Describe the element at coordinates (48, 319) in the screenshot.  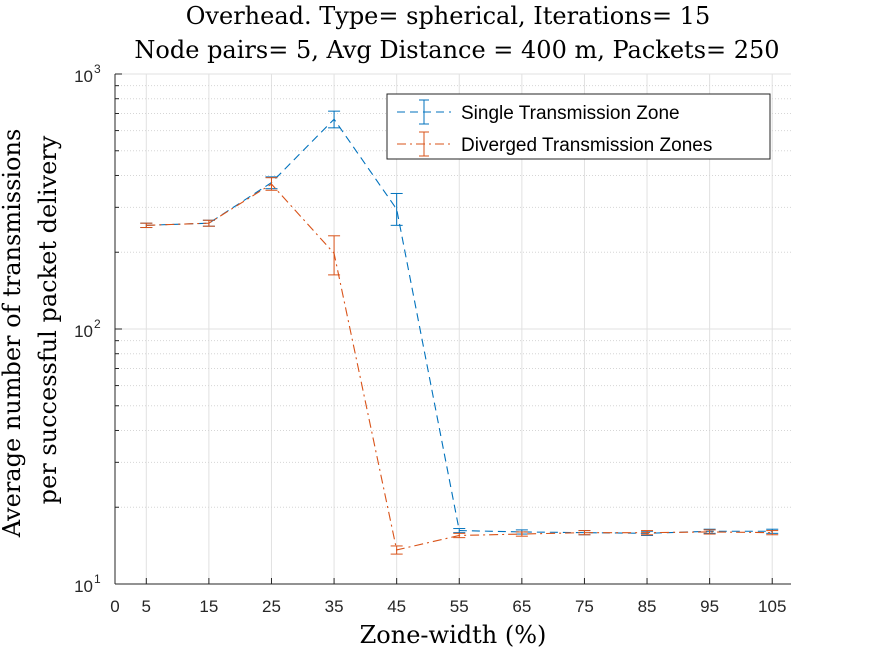
I see `y-axis-label-line-2: per successful packet delivery` at that location.